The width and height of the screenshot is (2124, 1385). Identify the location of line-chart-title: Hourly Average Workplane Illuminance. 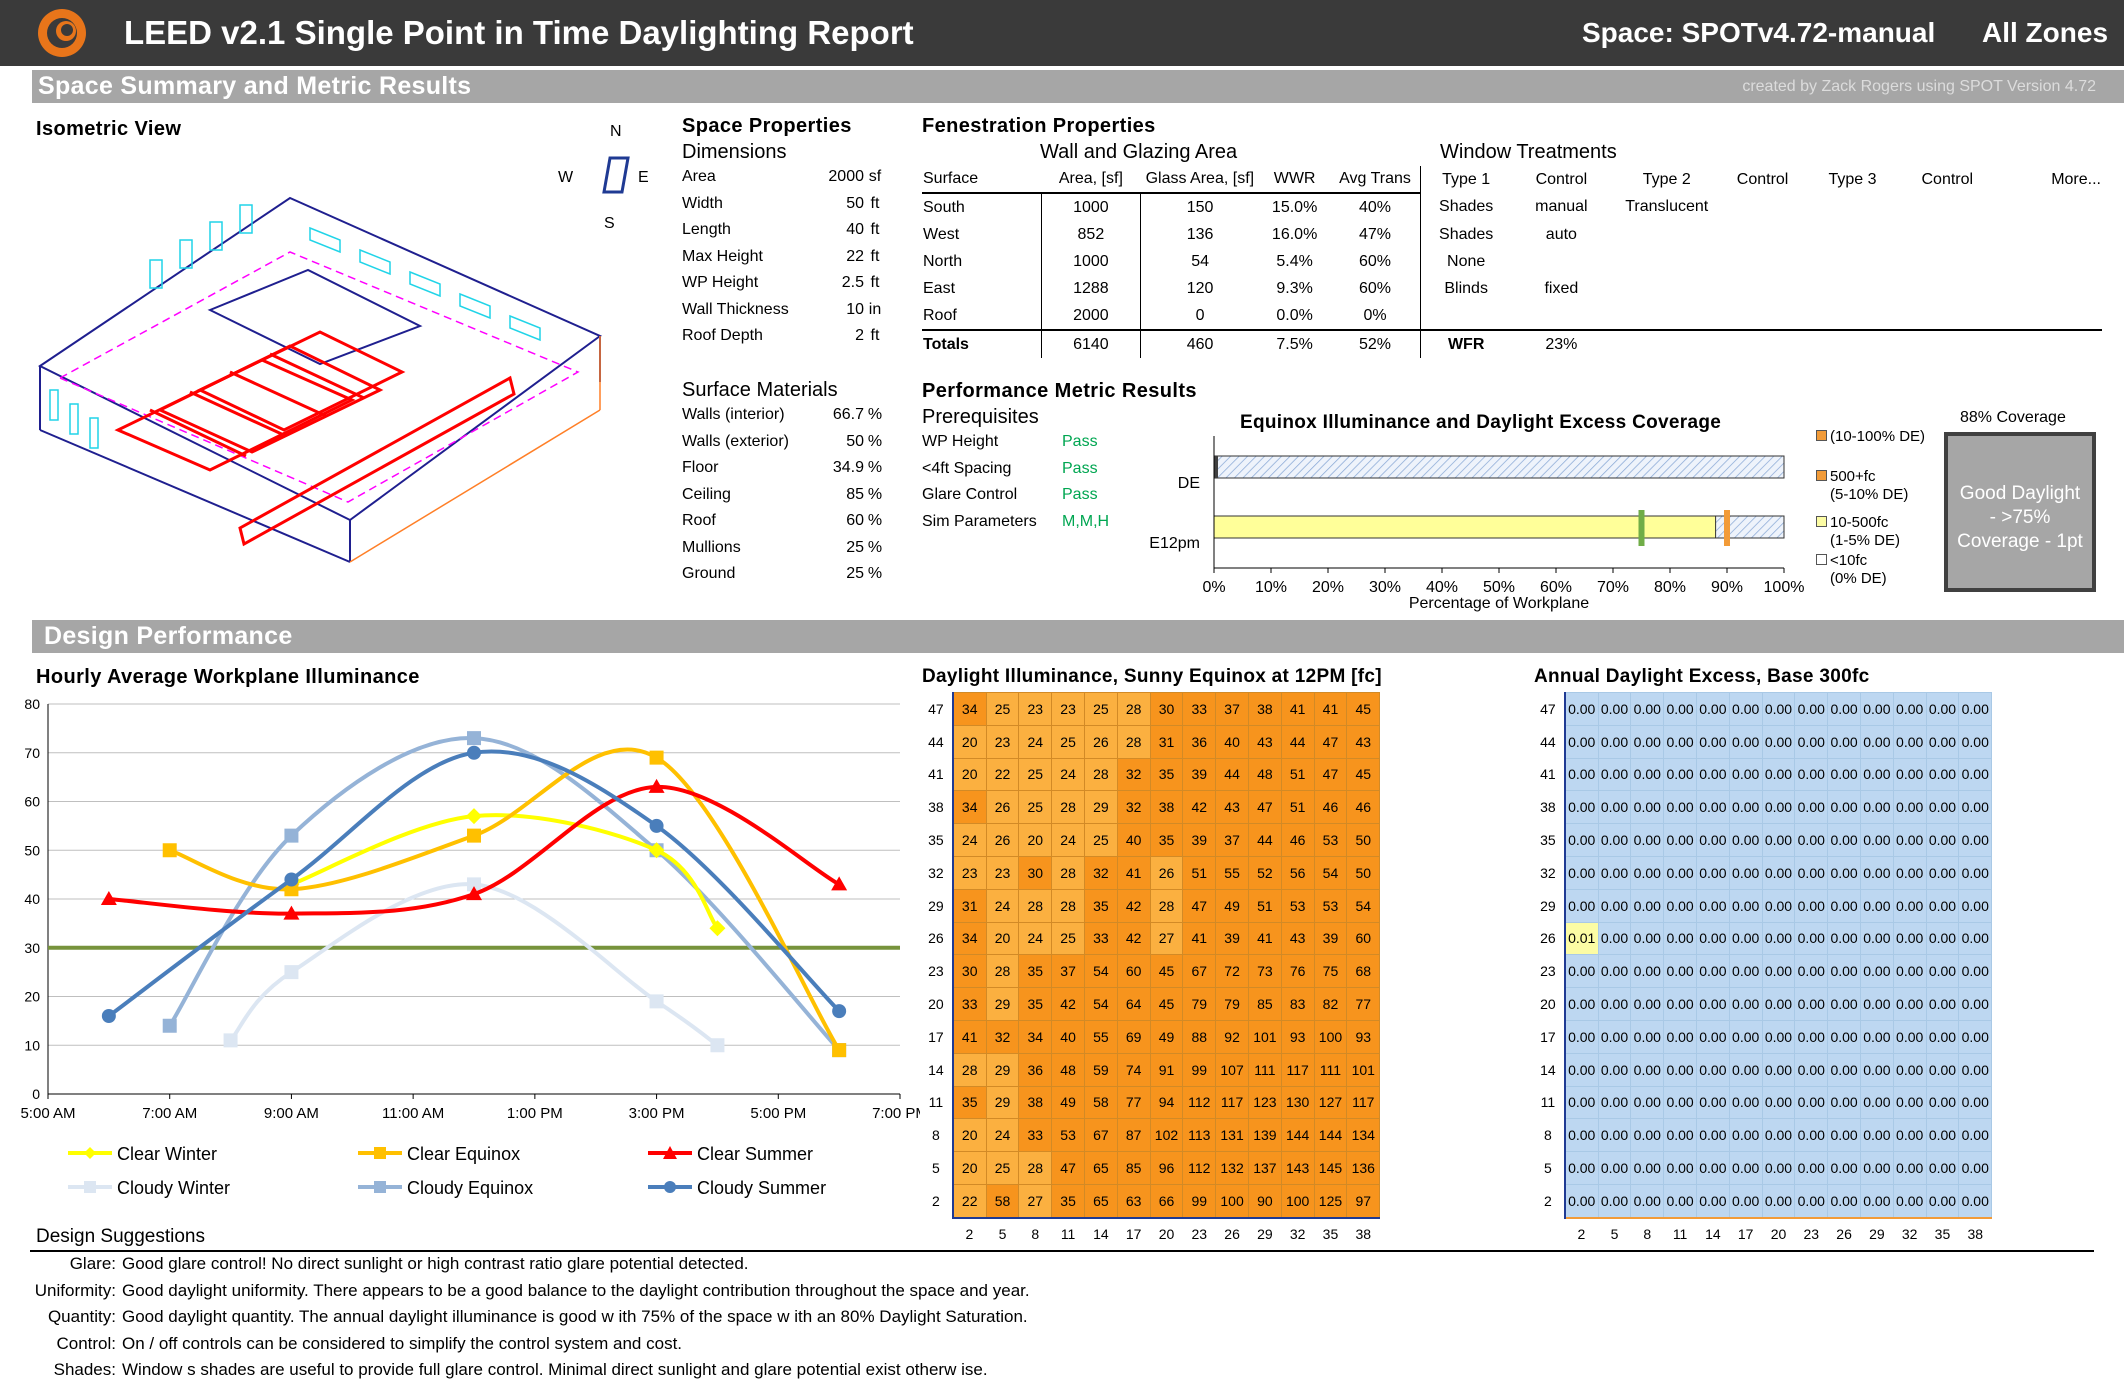
(228, 677).